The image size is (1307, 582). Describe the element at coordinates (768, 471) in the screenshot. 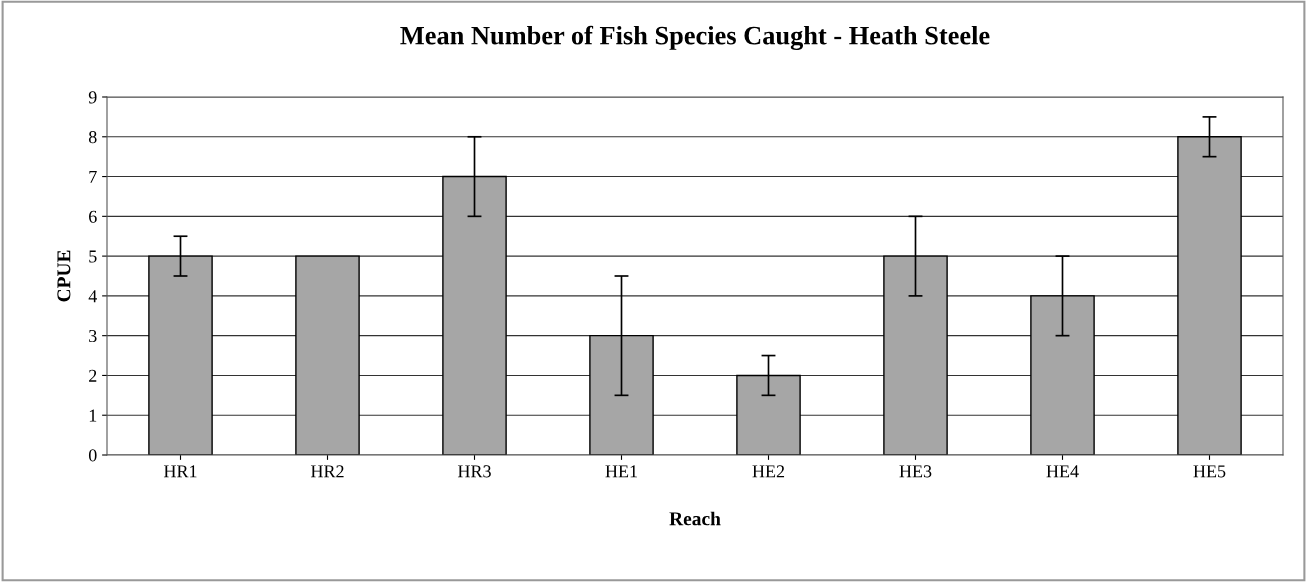

I see `x-tick-label: HE2` at that location.